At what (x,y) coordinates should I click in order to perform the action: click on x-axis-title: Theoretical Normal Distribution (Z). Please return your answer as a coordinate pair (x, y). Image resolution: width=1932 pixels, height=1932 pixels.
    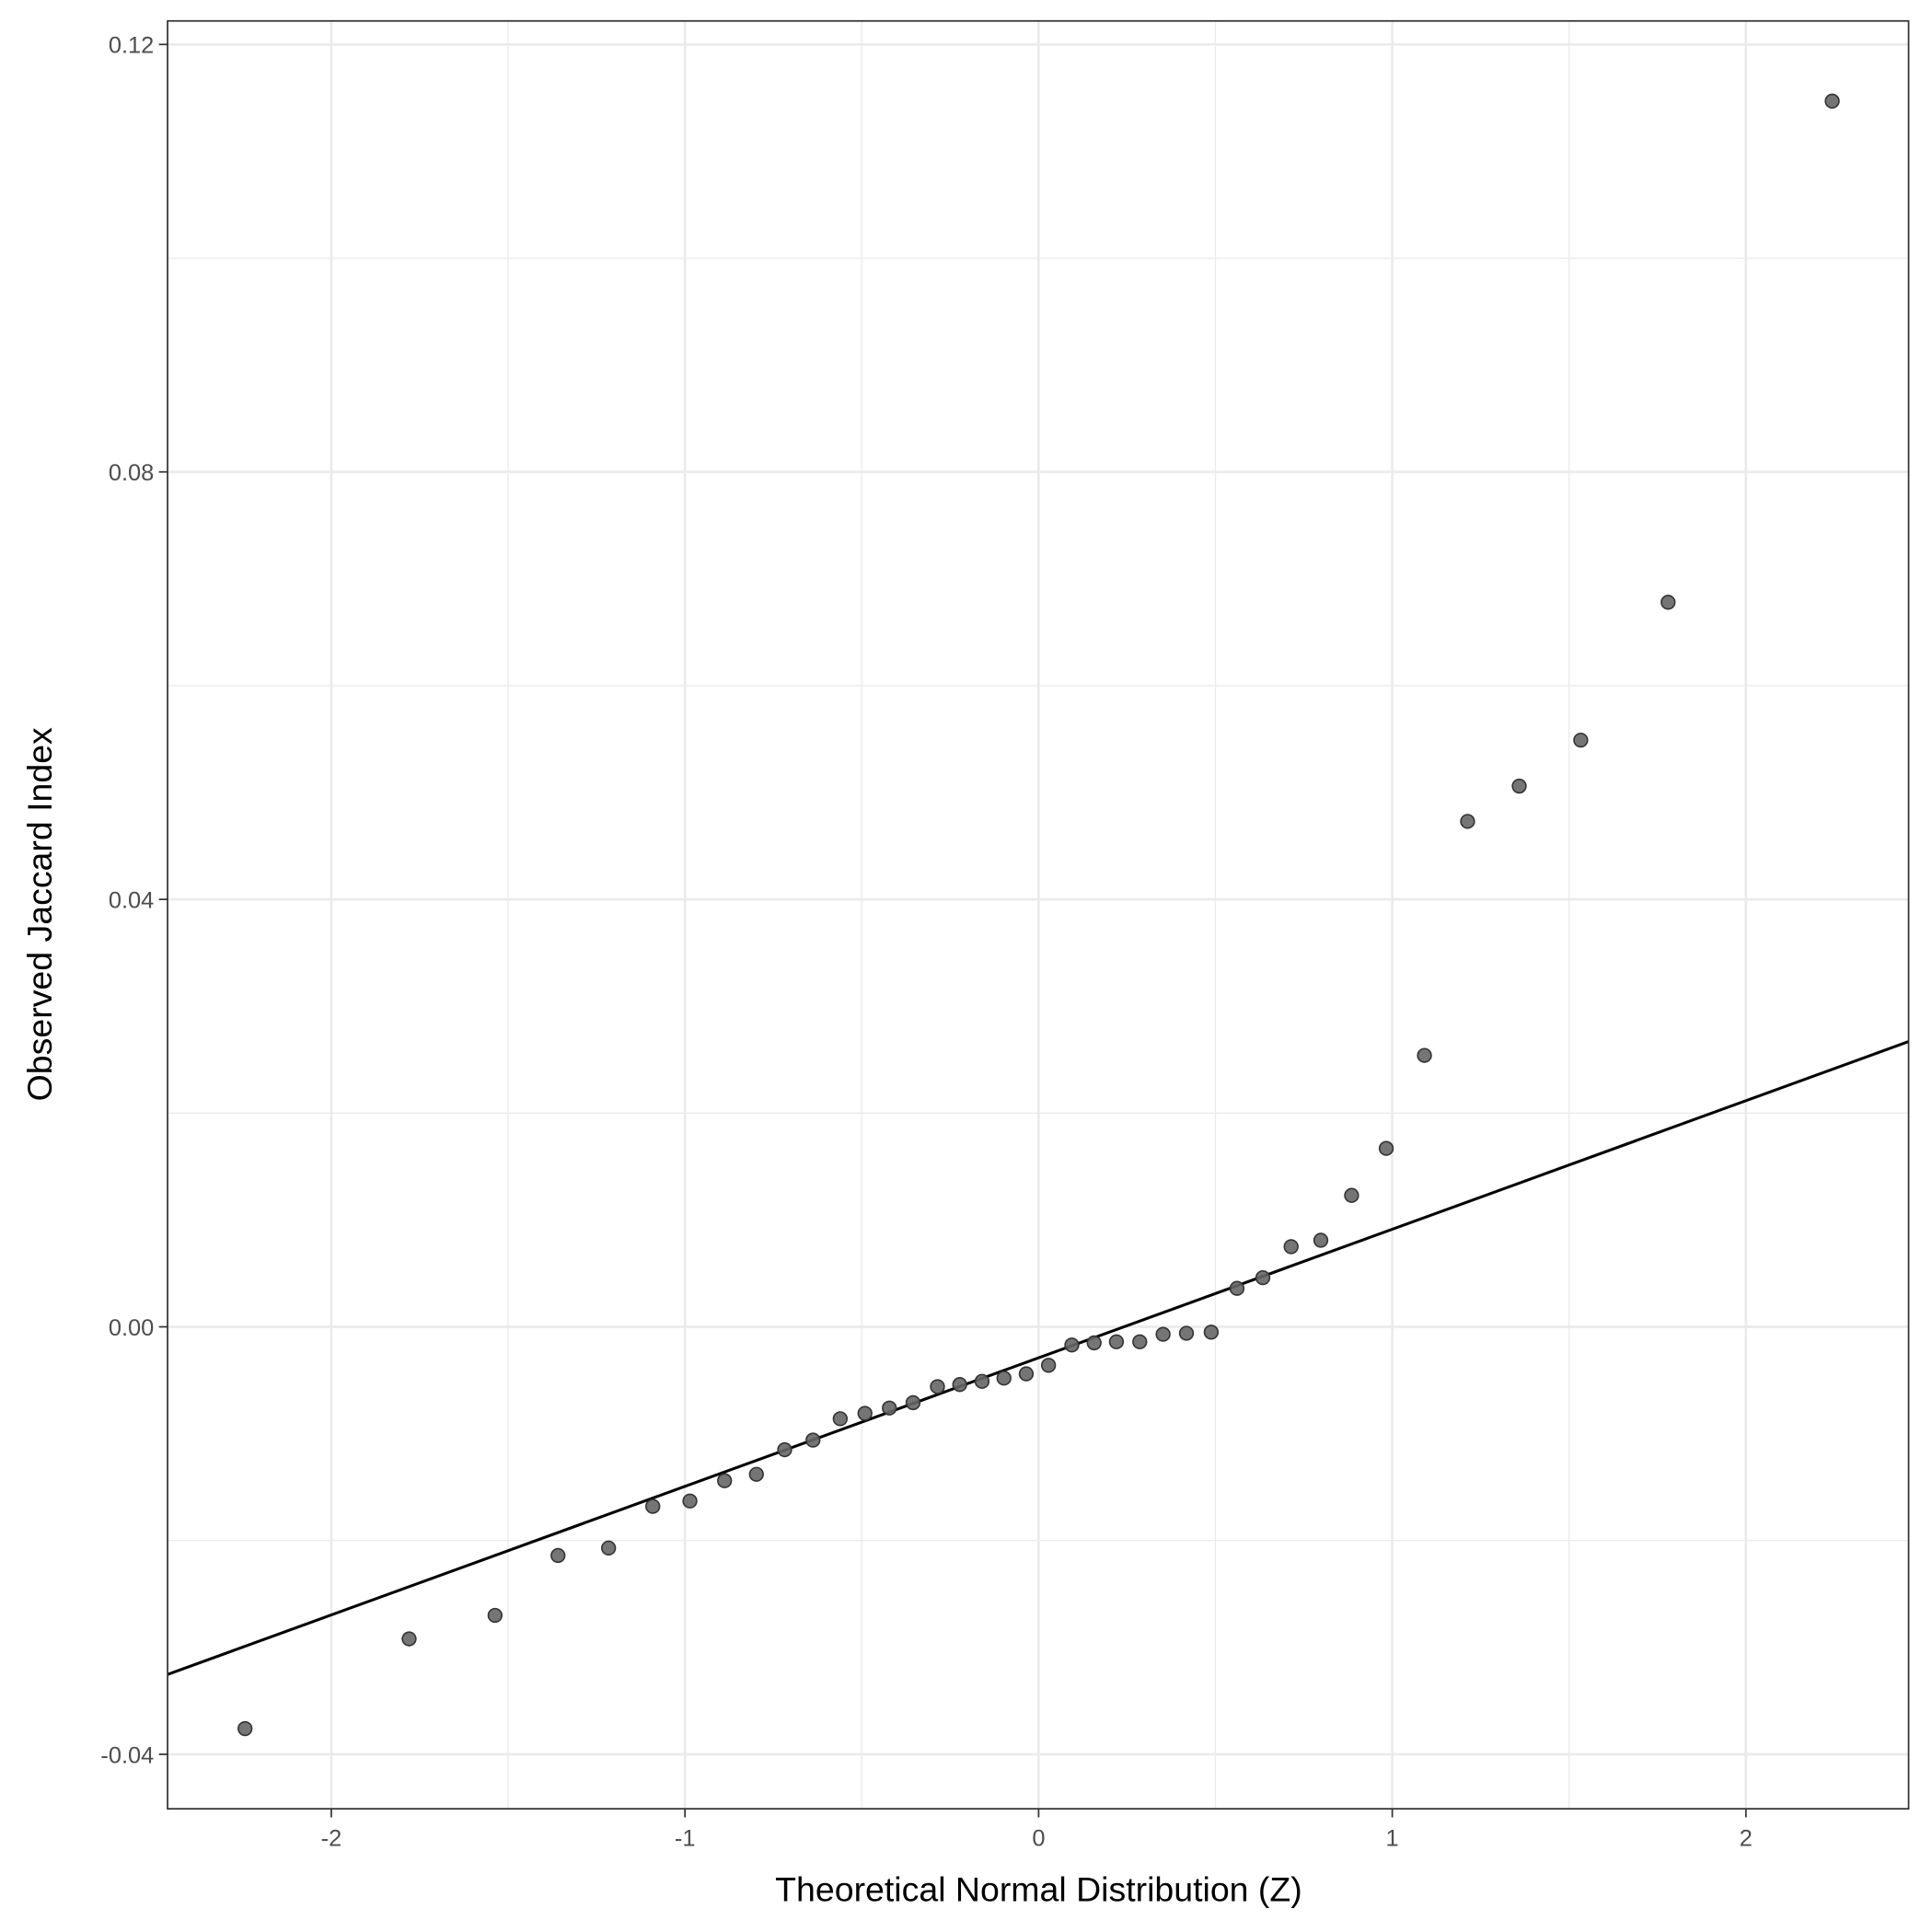
    Looking at the image, I should click on (1038, 1889).